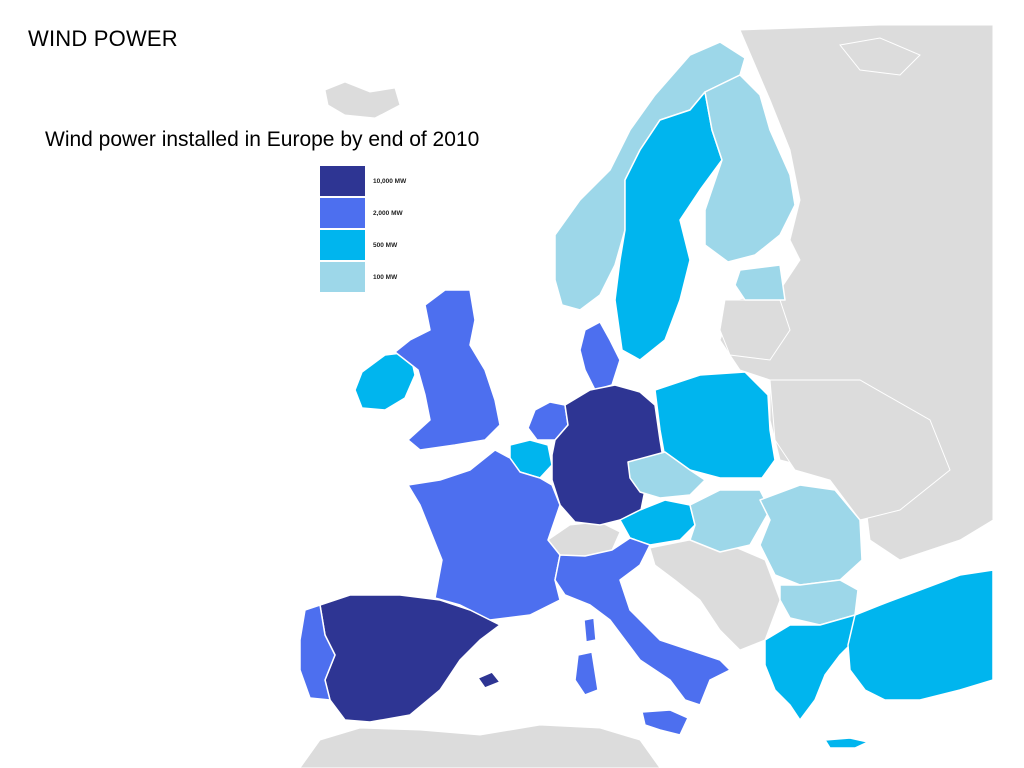 This screenshot has height=768, width=1024. What do you see at coordinates (480, 746) in the screenshot?
I see `region-north-africa` at bounding box center [480, 746].